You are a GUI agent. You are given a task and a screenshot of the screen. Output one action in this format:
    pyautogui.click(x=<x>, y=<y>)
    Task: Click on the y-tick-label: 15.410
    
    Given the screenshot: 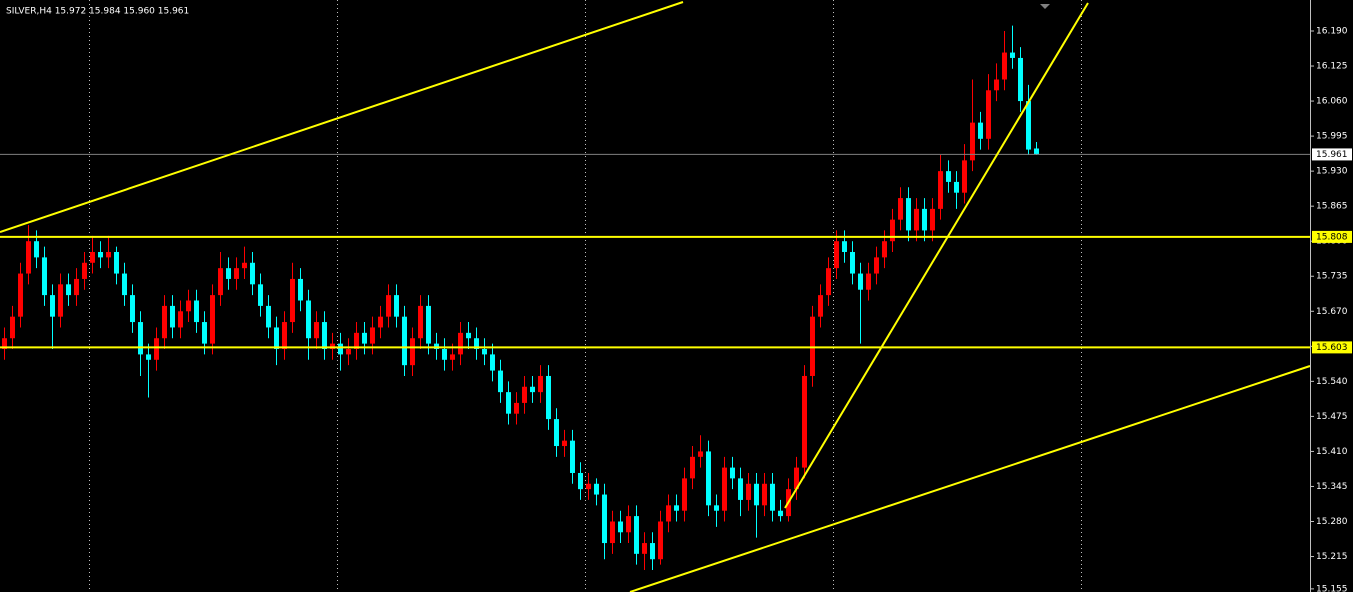 What is the action you would take?
    pyautogui.click(x=1332, y=452)
    